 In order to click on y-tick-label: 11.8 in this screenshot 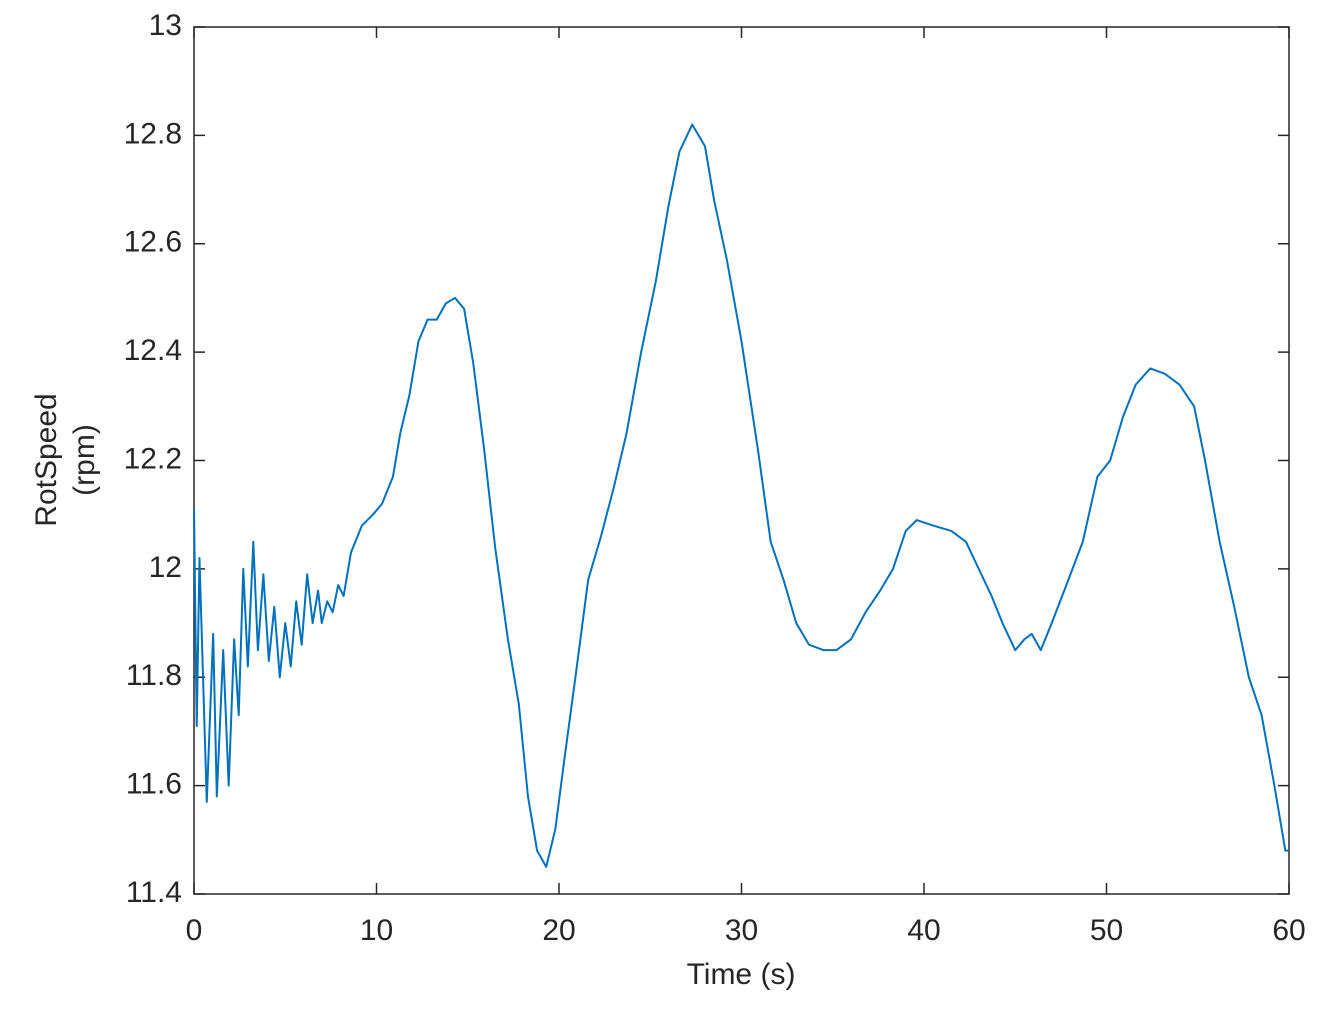, I will do `click(154, 675)`.